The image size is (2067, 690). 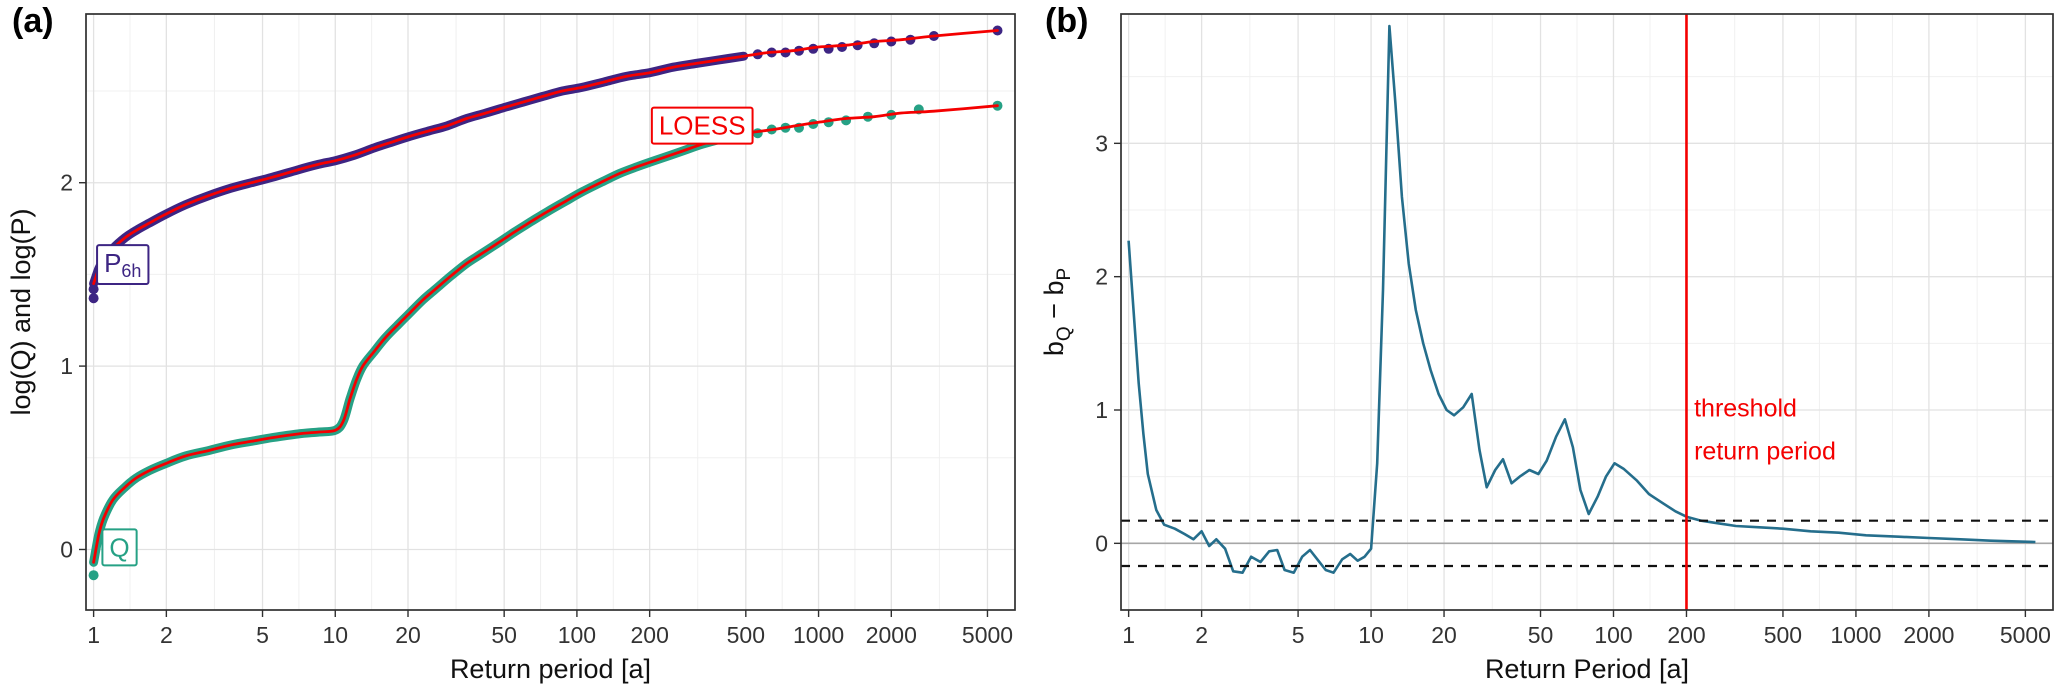 What do you see at coordinates (1101, 143) in the screenshot?
I see `y-tick-label: 3` at bounding box center [1101, 143].